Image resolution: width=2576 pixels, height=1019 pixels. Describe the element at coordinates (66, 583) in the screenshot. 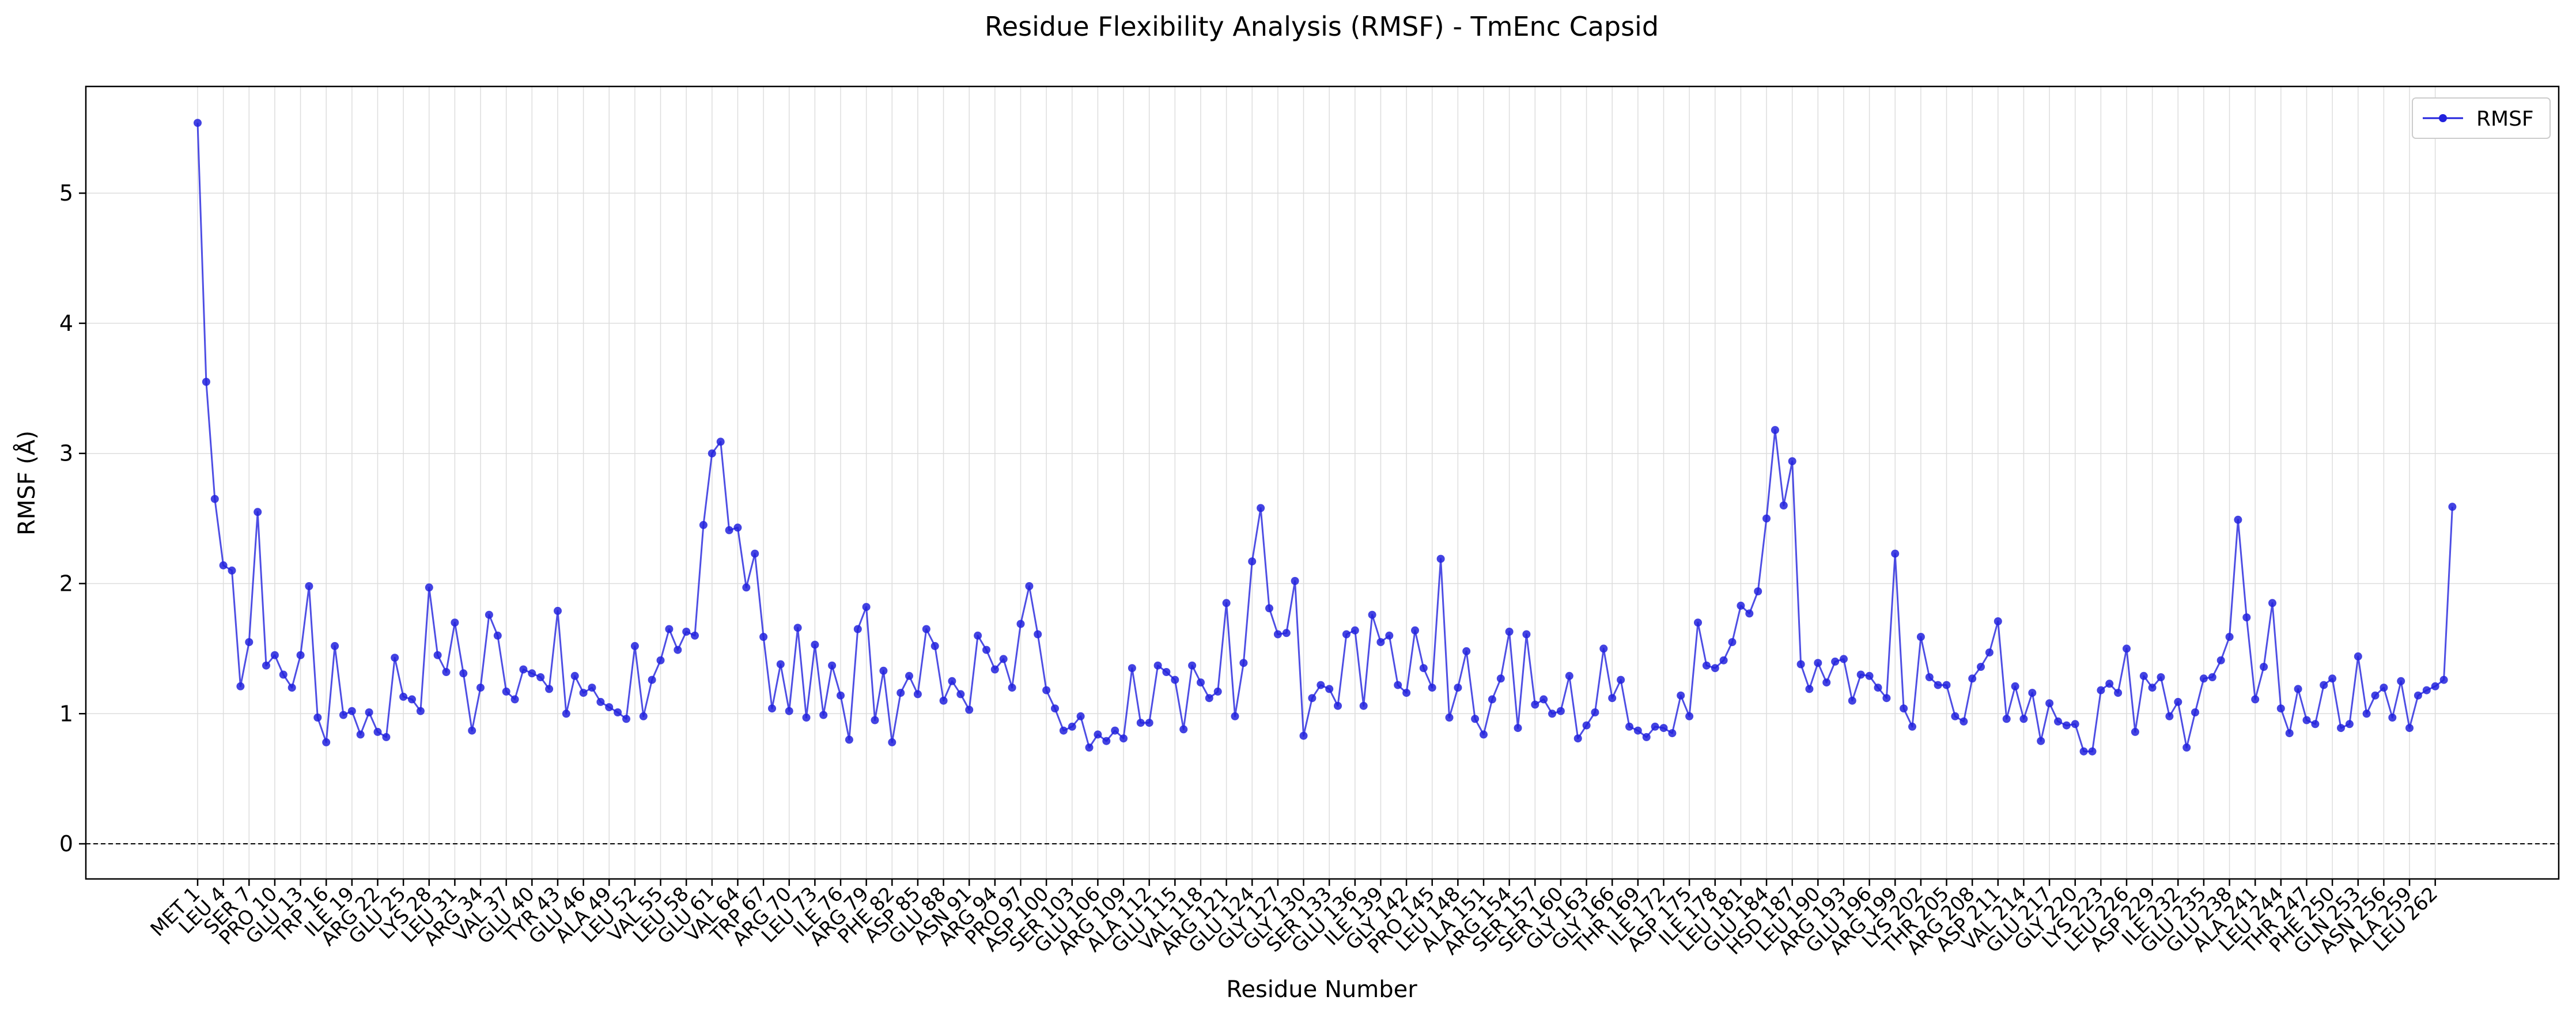

I see `y-tick-label: 2` at that location.